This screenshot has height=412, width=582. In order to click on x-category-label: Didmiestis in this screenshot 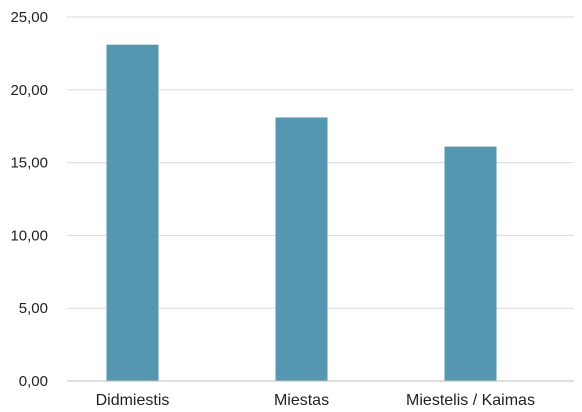, I will do `click(133, 400)`.